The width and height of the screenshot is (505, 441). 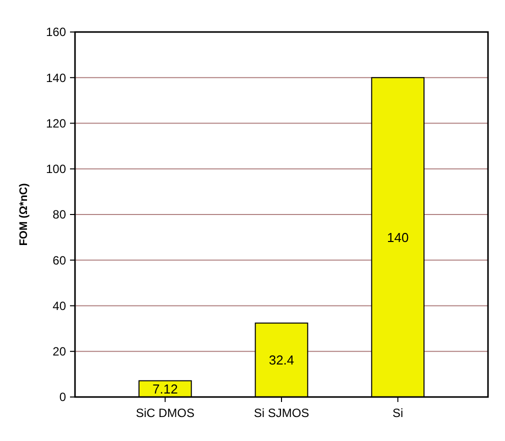 I want to click on data-label: 32.4, so click(x=281, y=360).